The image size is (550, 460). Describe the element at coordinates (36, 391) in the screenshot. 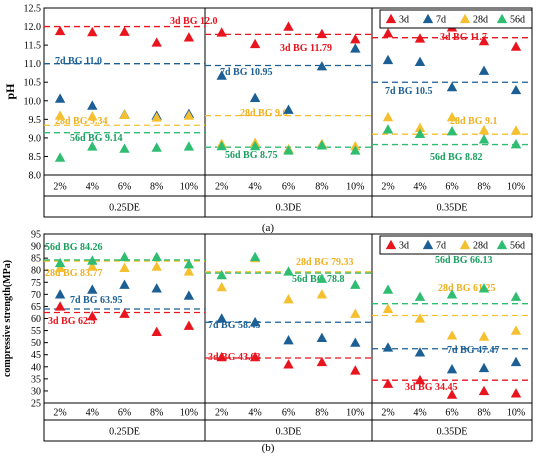

I see `y-tick-label: 30` at that location.